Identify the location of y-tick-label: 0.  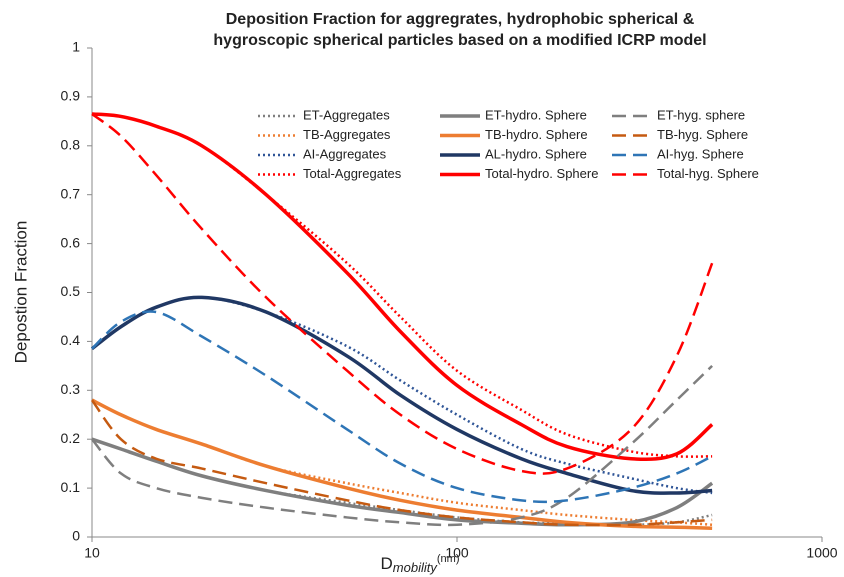
(76, 536).